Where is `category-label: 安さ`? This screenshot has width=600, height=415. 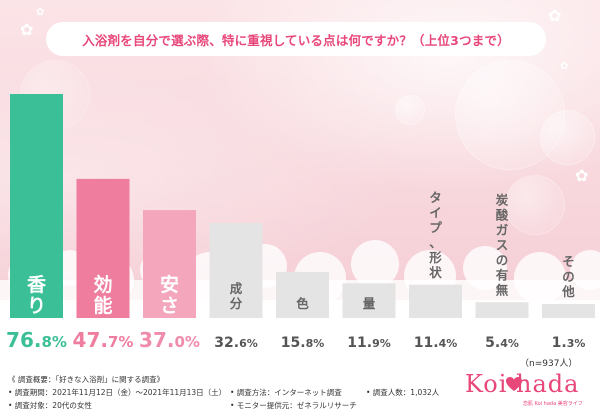
category-label: 安さ is located at coordinates (169, 295).